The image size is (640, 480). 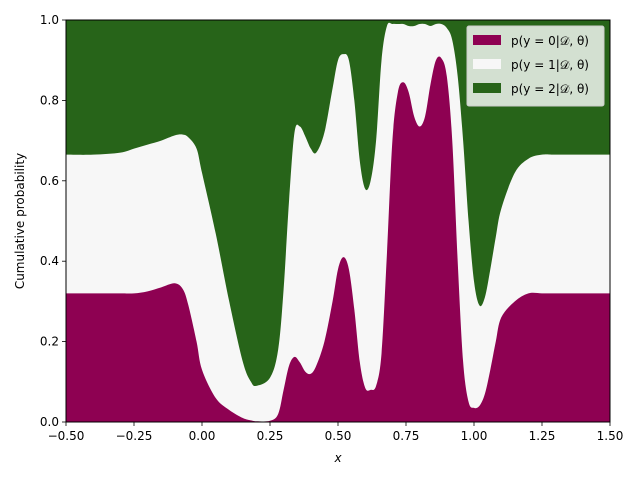 What do you see at coordinates (49, 100) in the screenshot?
I see `y-tick-label: 0.8` at bounding box center [49, 100].